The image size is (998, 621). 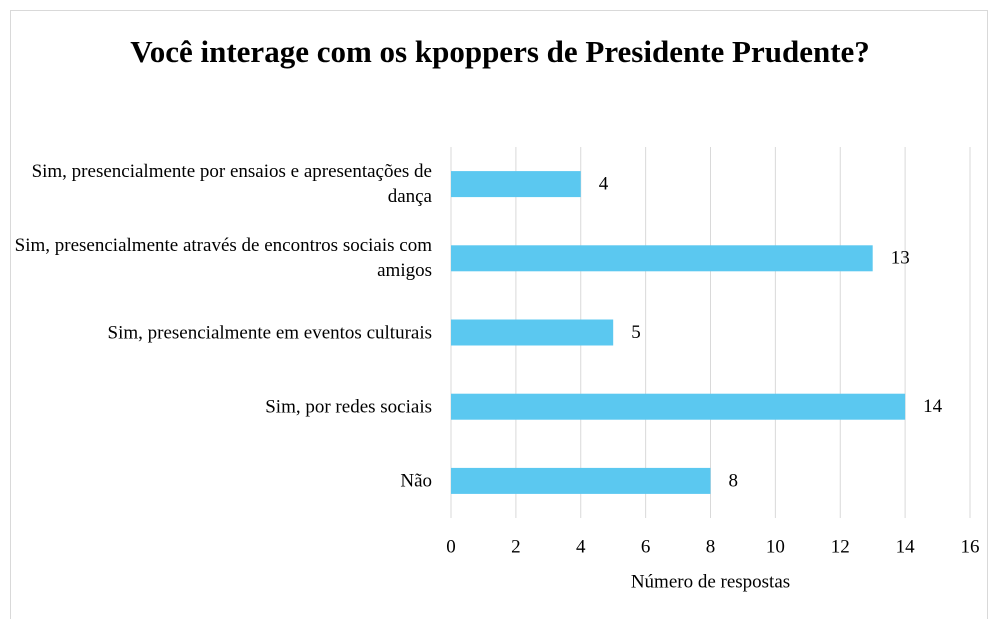 I want to click on x-tick-label: 16, so click(x=970, y=546).